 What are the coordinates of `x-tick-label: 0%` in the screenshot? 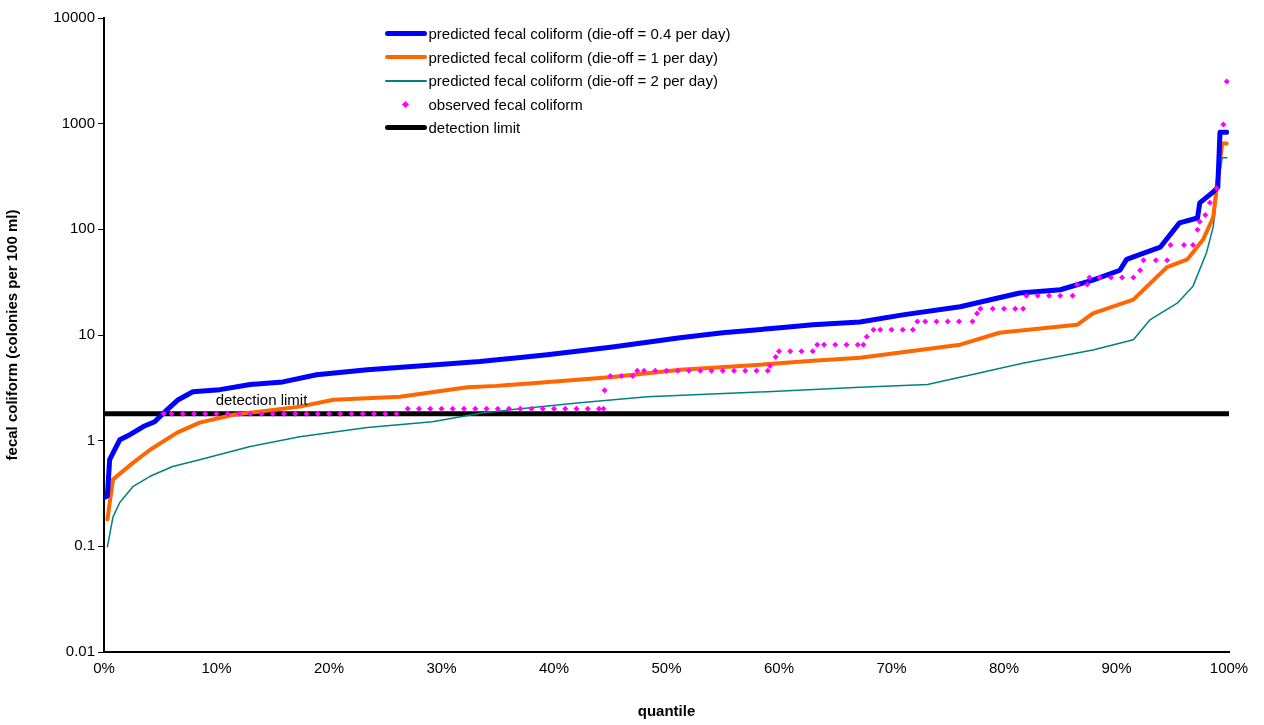 It's located at (104, 668).